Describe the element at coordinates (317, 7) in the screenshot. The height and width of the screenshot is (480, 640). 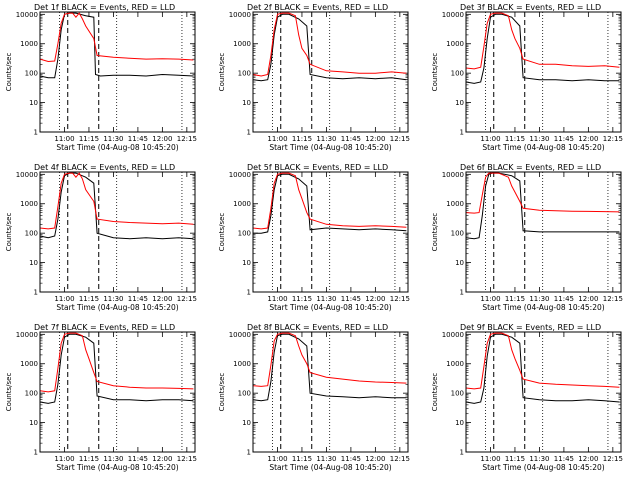
I see `panel-title: Det 2f BLACK = Events, RED = LLD` at that location.